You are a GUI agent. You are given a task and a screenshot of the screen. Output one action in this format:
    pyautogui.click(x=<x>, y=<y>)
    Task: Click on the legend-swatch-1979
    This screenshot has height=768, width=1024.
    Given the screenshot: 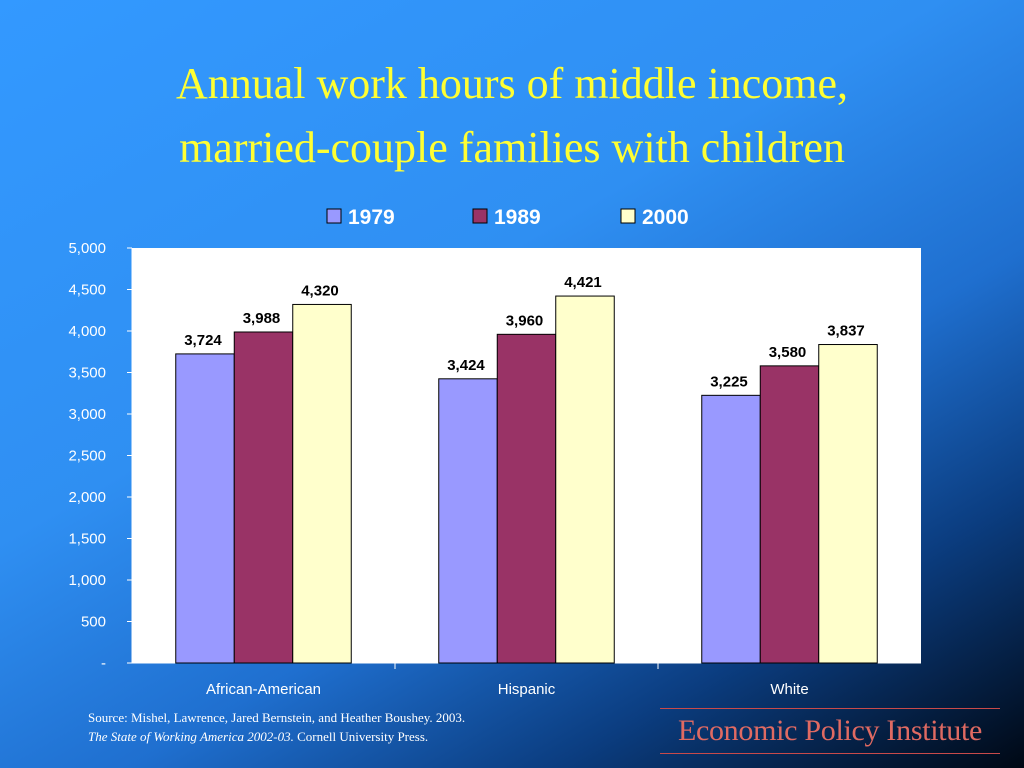 What is the action you would take?
    pyautogui.click(x=334, y=216)
    